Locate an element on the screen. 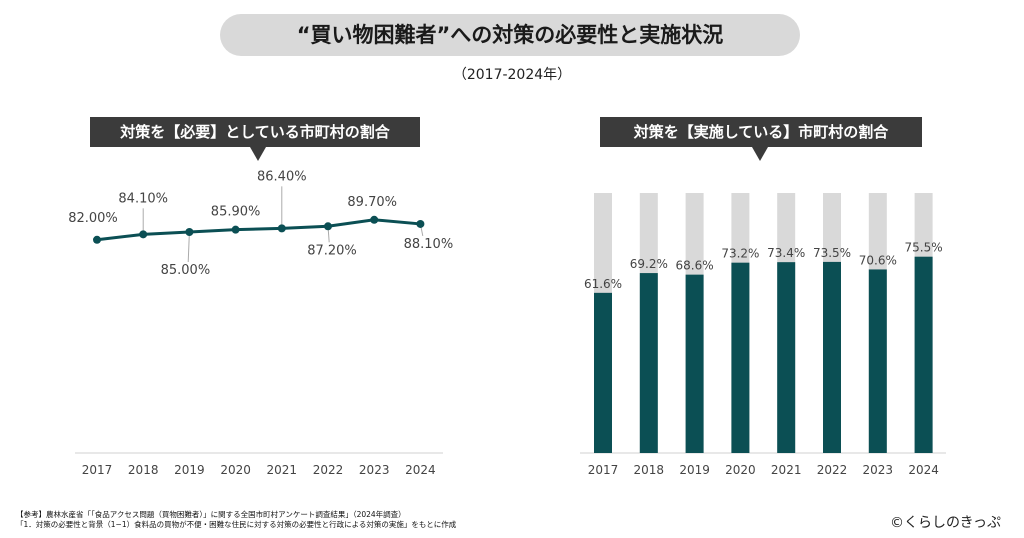  line-series is located at coordinates (258, 230).